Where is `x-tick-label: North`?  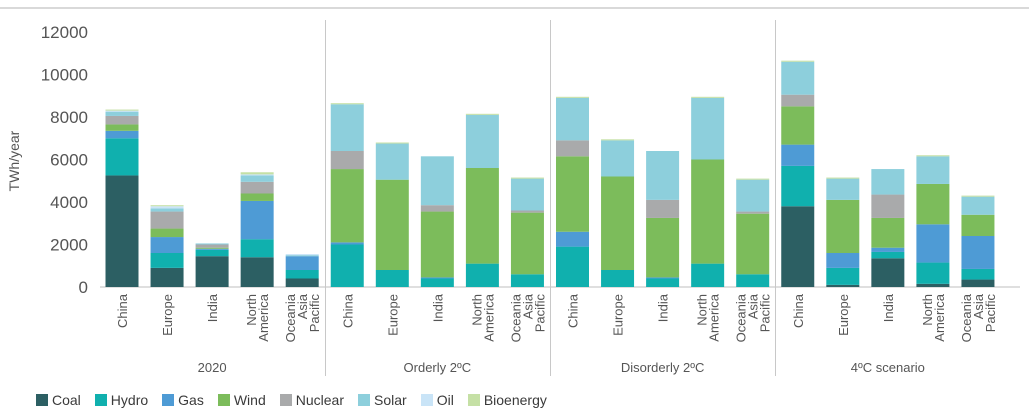
x-tick-label: North is located at coordinates (251, 310).